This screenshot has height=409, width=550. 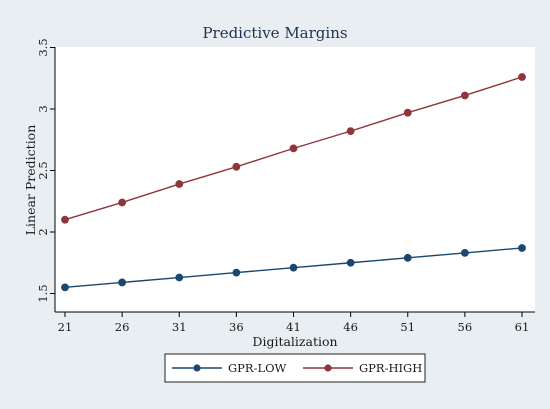 What do you see at coordinates (465, 327) in the screenshot?
I see `x-tick-label: 56` at bounding box center [465, 327].